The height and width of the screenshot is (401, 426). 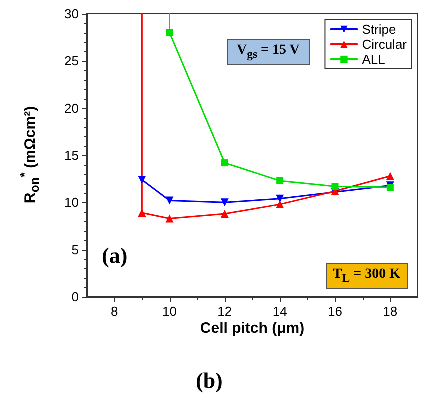 What do you see at coordinates (225, 311) in the screenshot?
I see `x-tick-label: 12` at bounding box center [225, 311].